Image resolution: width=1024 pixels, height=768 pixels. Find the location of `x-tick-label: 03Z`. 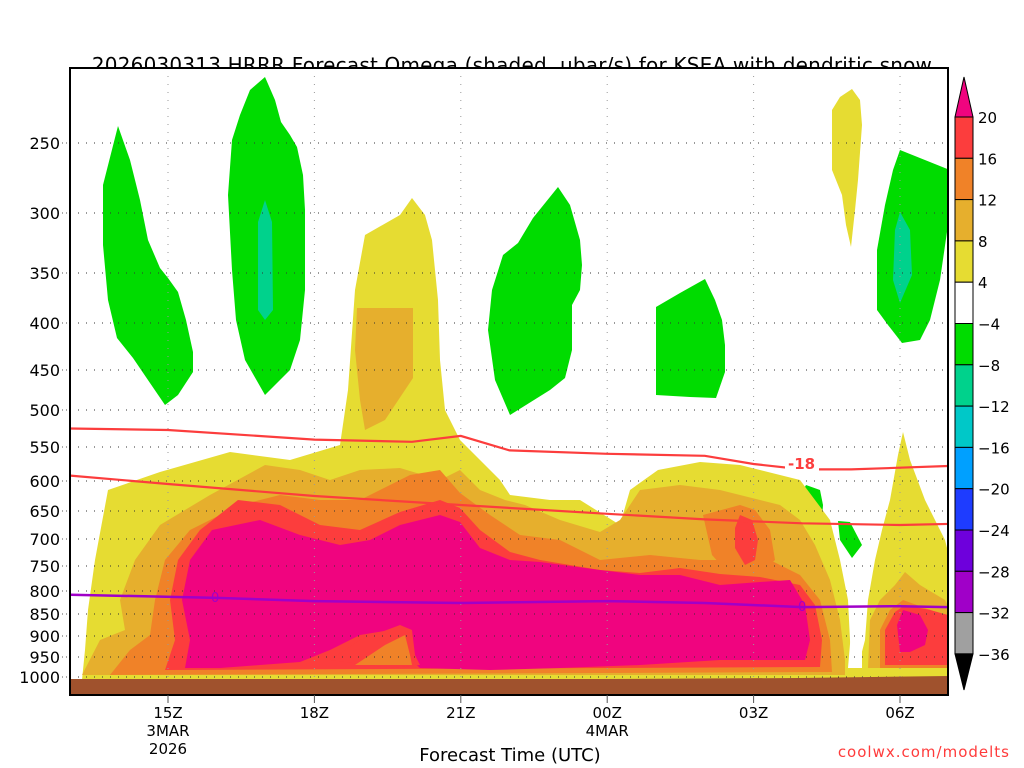

x-tick-label: 03Z is located at coordinates (753, 713).